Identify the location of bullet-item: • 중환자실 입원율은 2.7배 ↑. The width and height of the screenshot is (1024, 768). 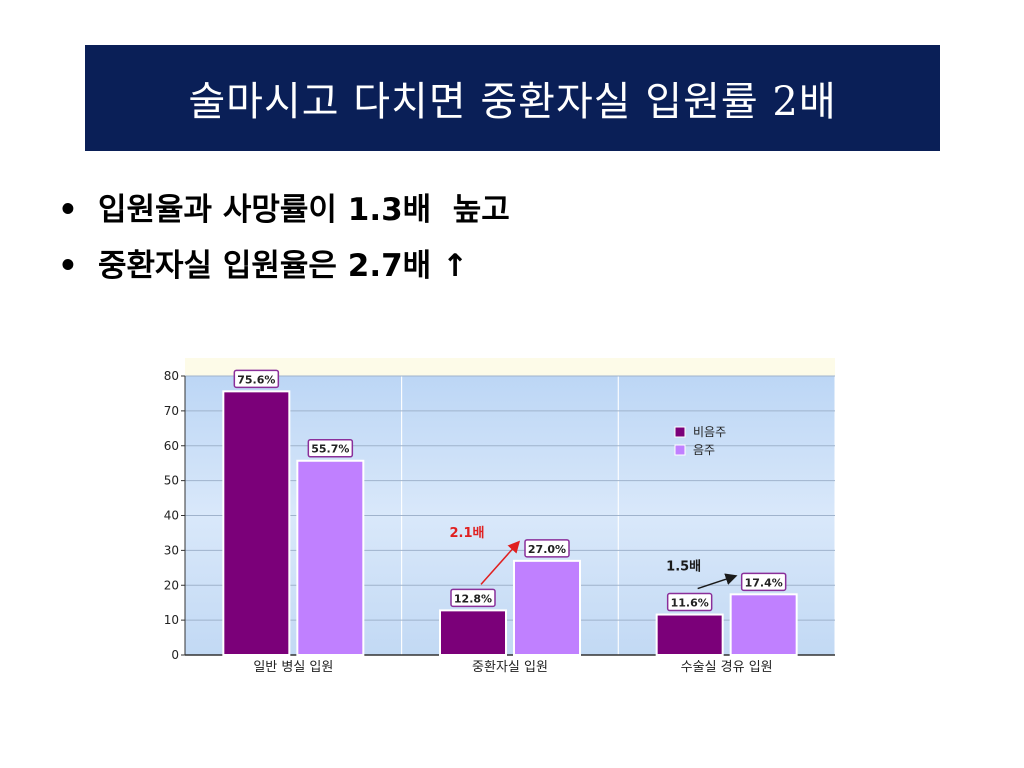
(284, 266).